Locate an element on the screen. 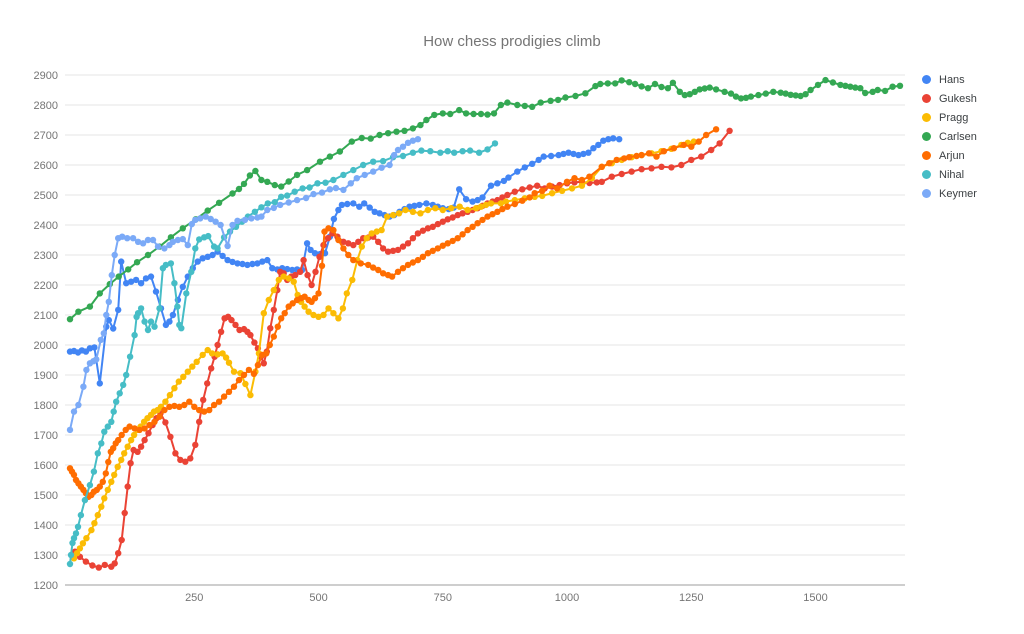  legend-item-pragg: Pragg is located at coordinates (949, 117).